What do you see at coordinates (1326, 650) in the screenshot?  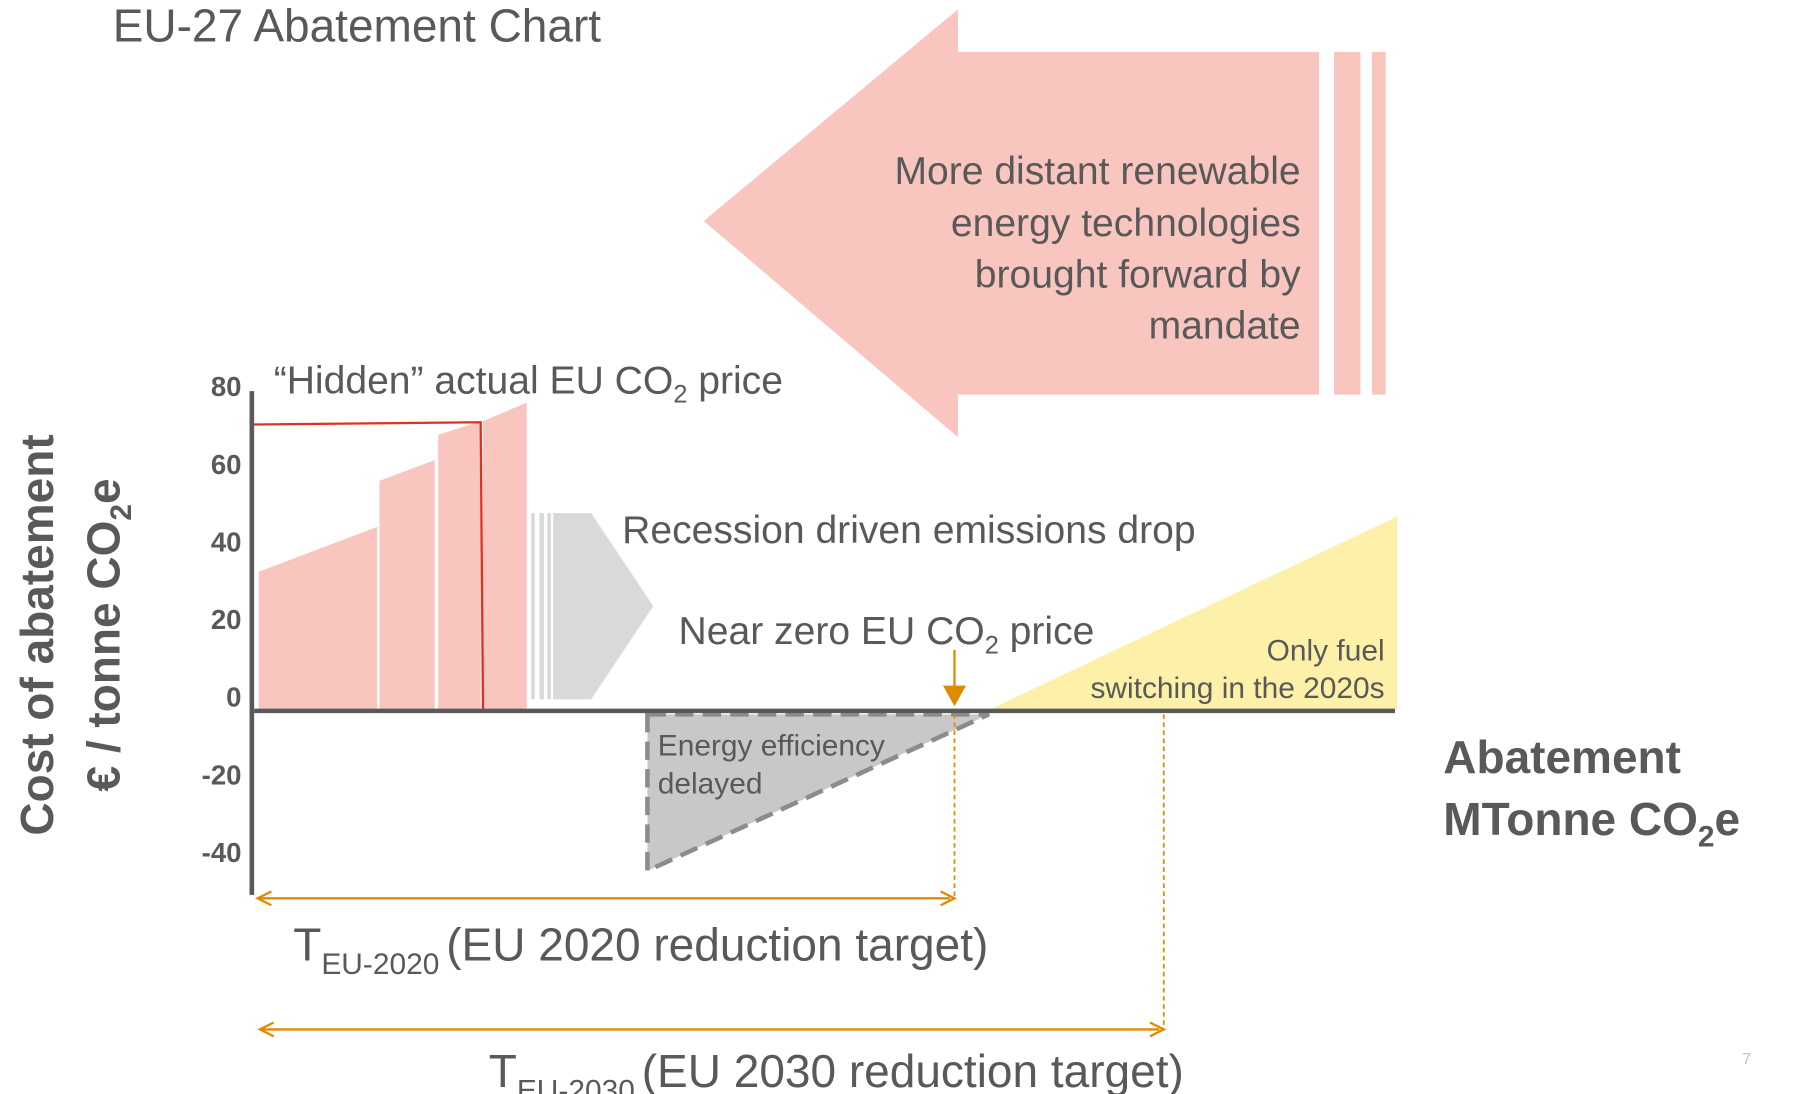 I see `fuel-label: Only fuel` at bounding box center [1326, 650].